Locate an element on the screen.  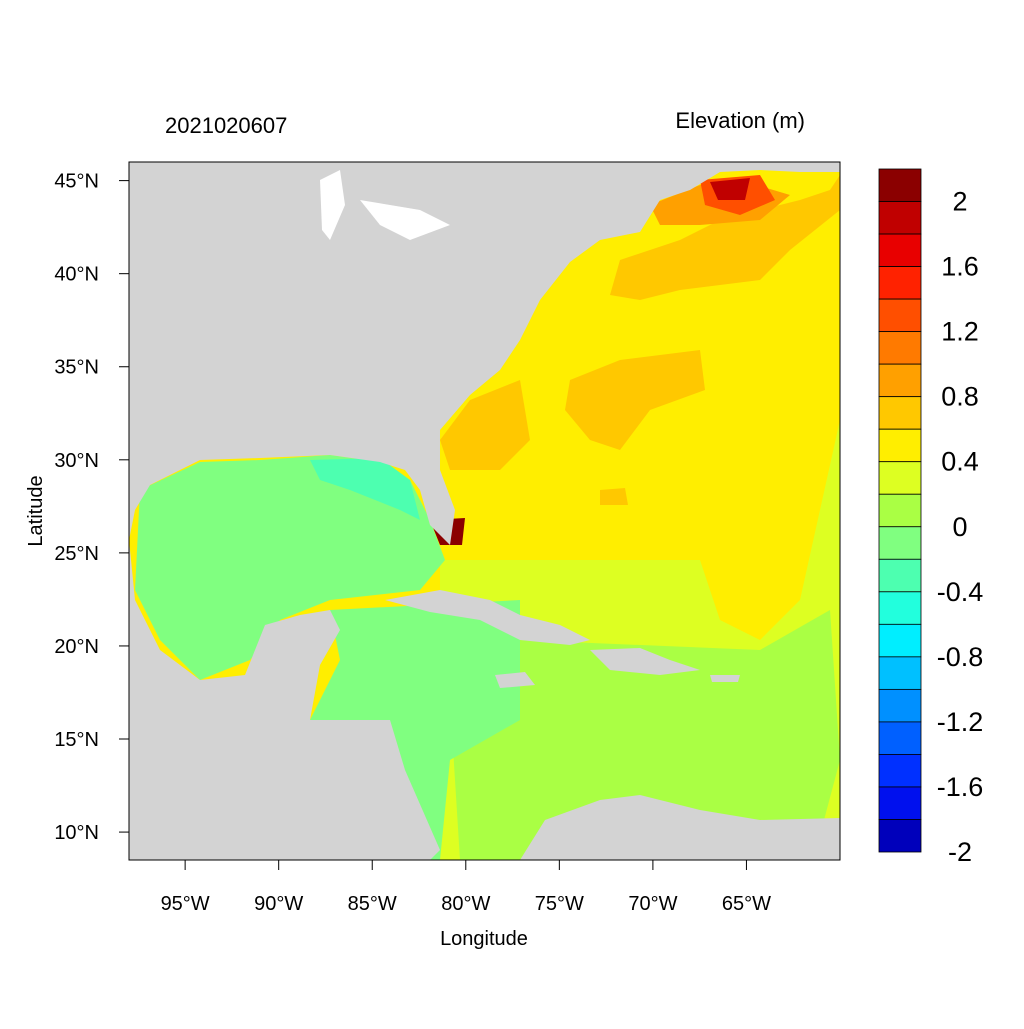
colorbar-label: 0.8 is located at coordinates (960, 397).